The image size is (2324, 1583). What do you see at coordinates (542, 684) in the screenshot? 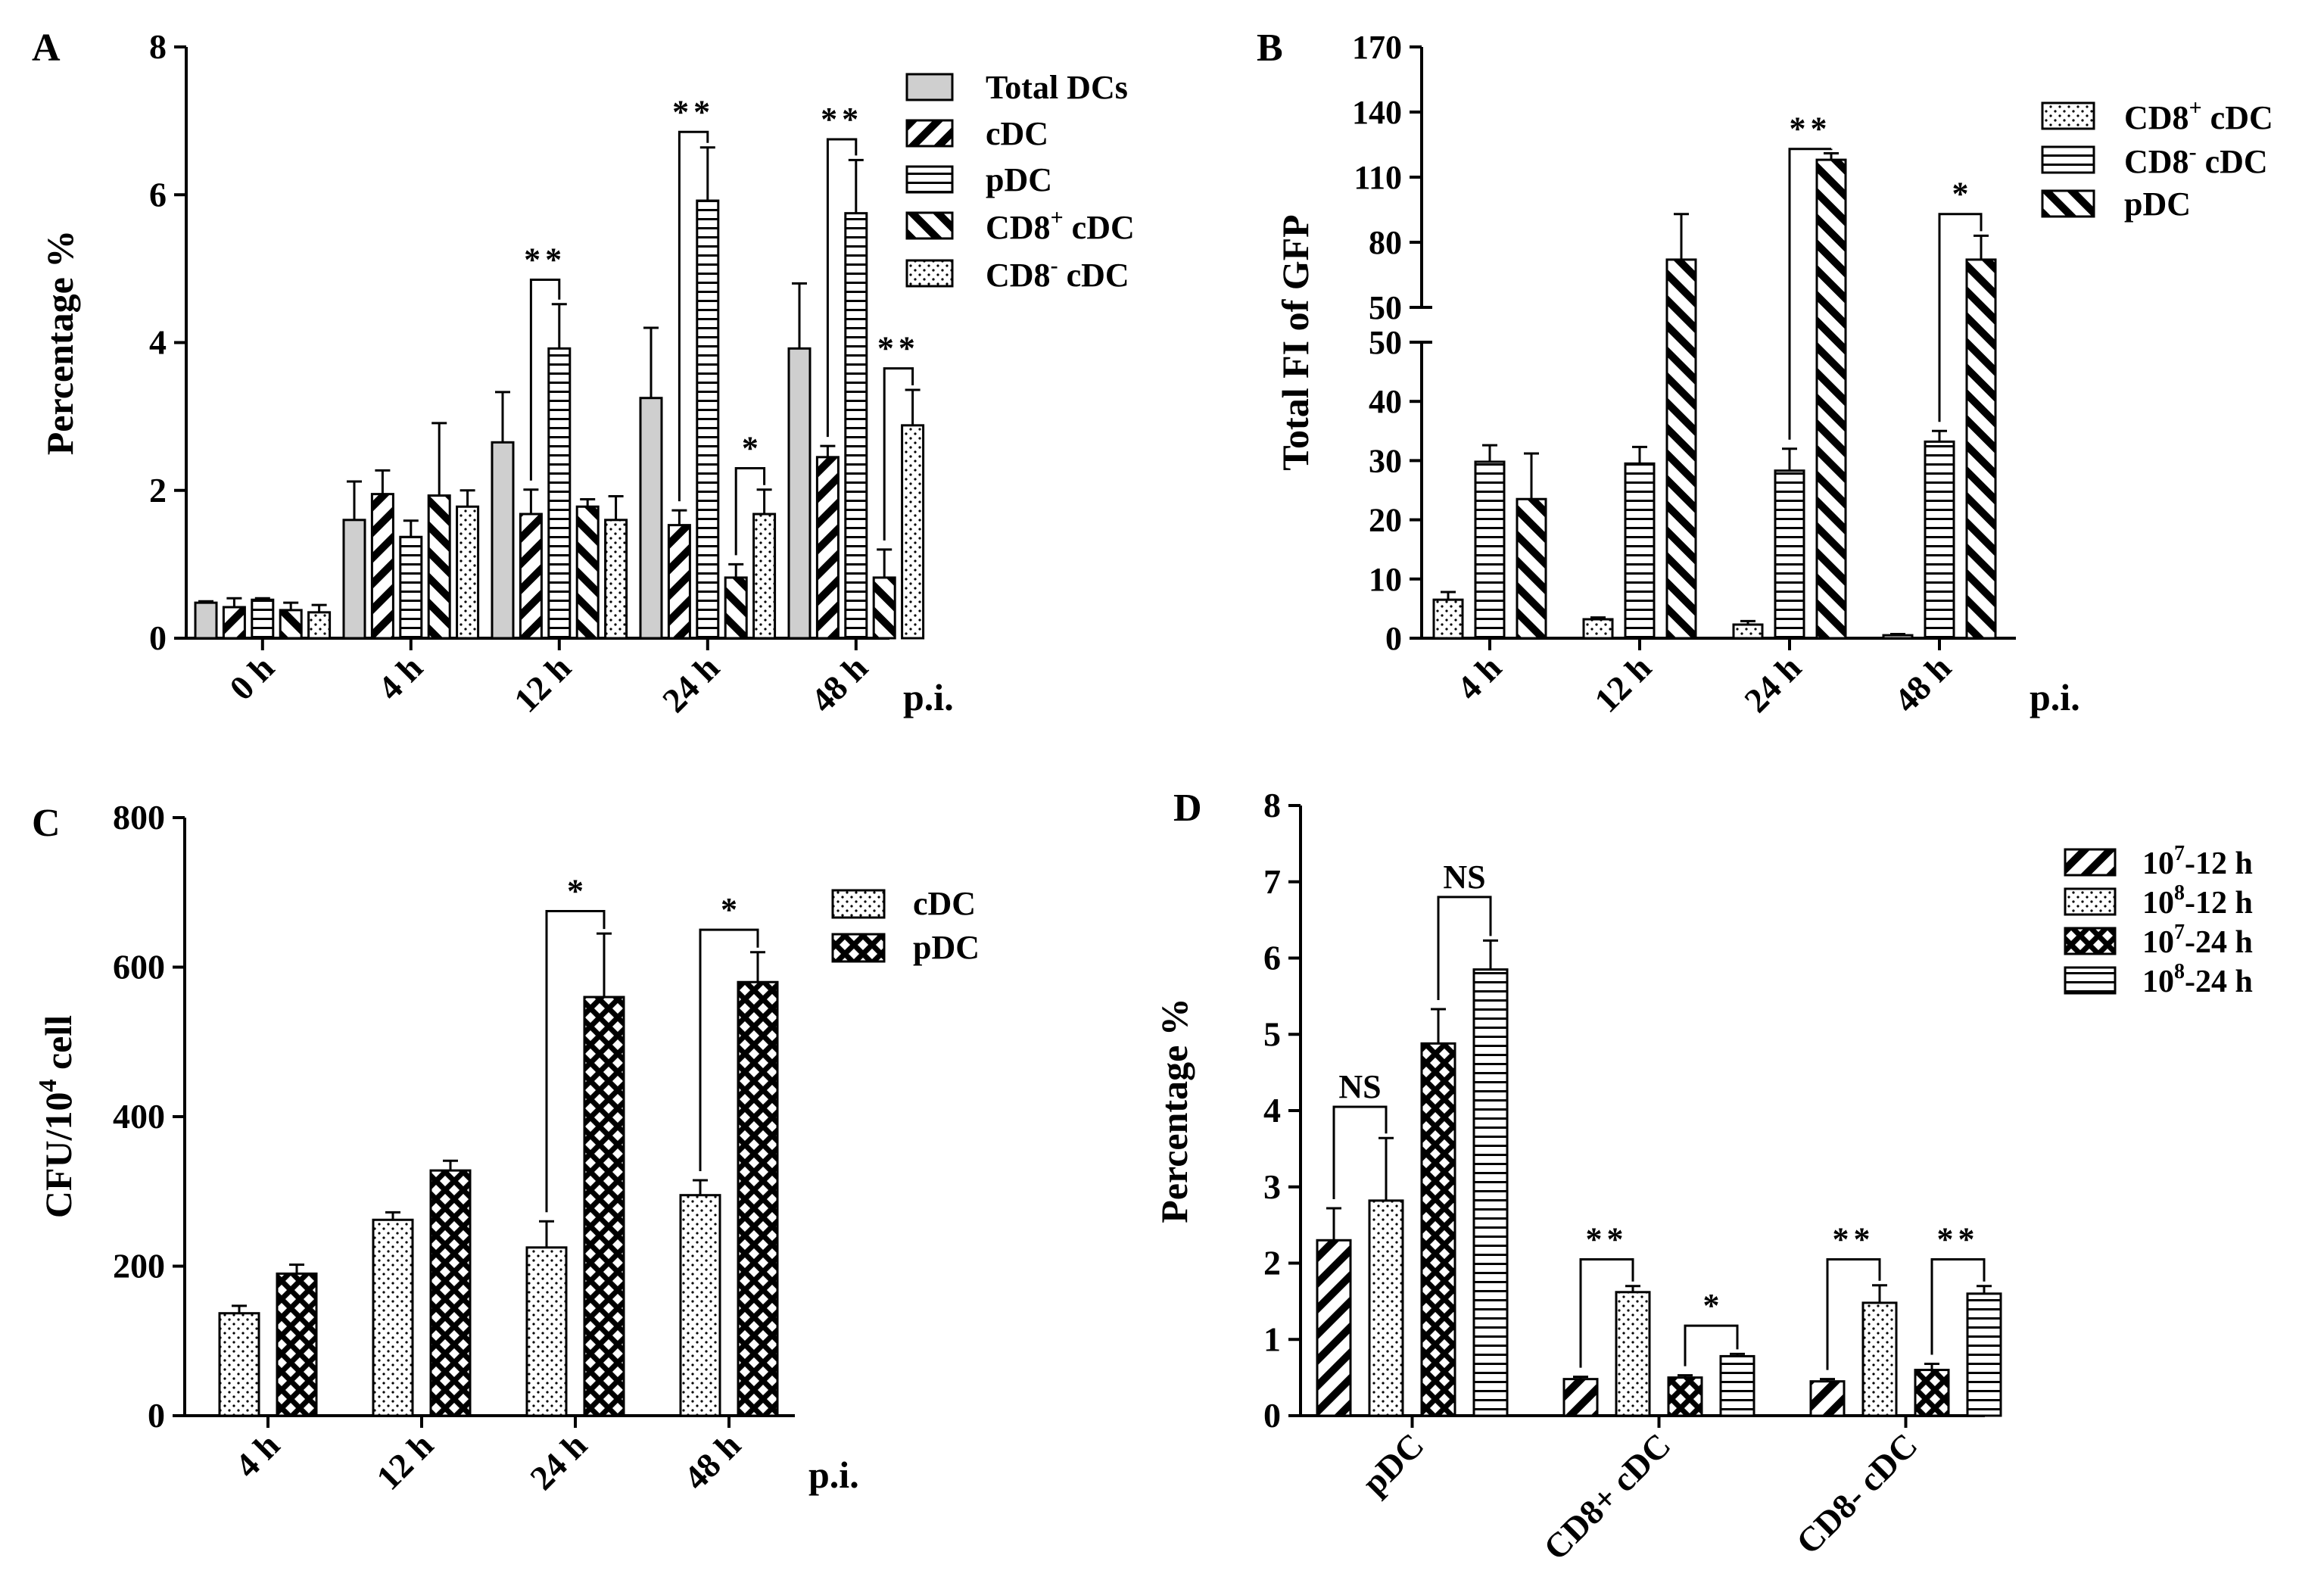
I see `x-tick-label: 12 h` at bounding box center [542, 684].